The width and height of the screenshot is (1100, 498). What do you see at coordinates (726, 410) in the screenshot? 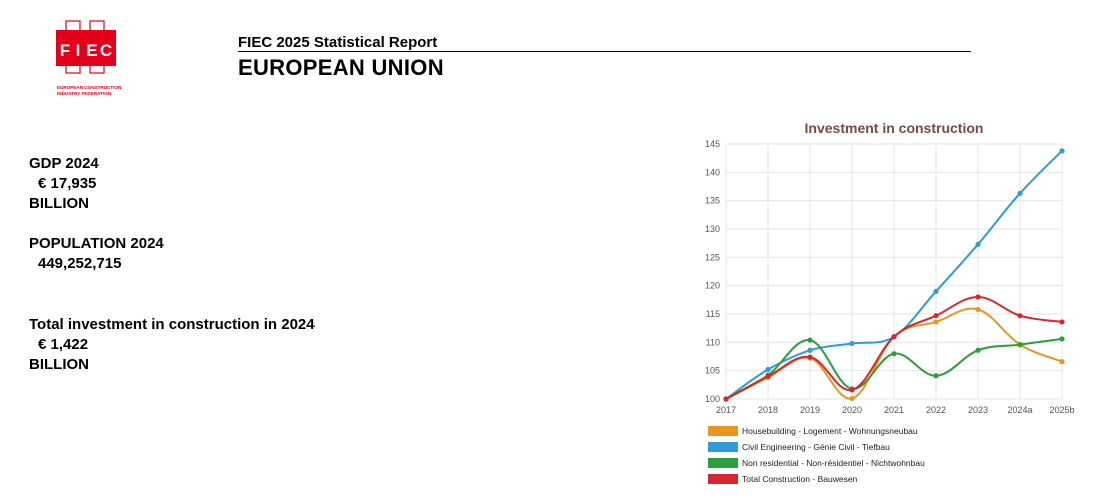
I see `x-tick-label: 2017` at bounding box center [726, 410].